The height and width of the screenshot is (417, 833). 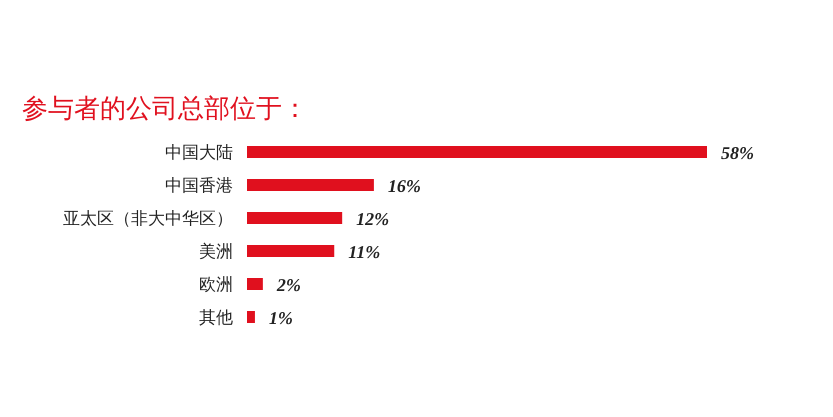 I want to click on y-tick-label: 欧洲, so click(x=216, y=285).